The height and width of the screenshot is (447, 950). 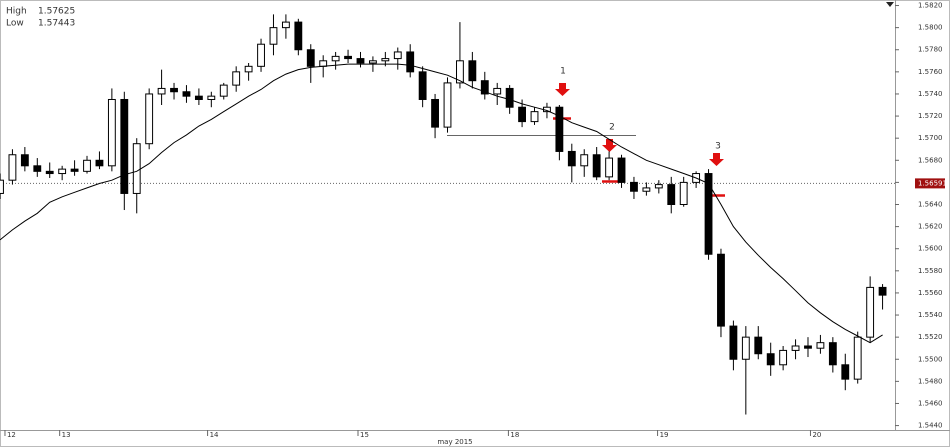 What do you see at coordinates (16, 12) in the screenshot?
I see `high-label: High` at bounding box center [16, 12].